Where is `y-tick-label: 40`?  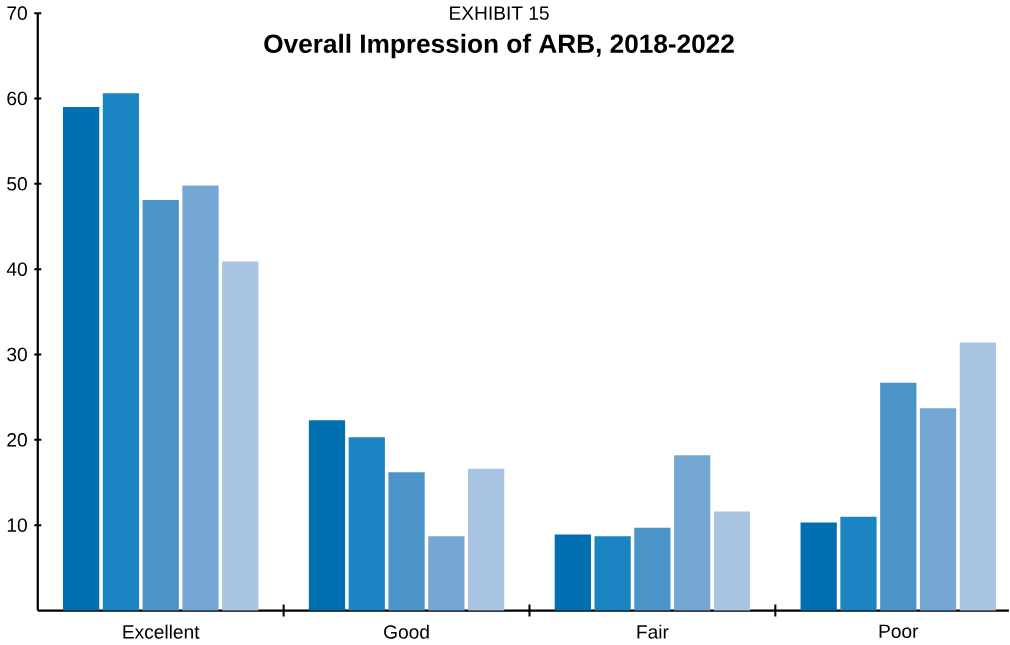 y-tick-label: 40 is located at coordinates (16, 269).